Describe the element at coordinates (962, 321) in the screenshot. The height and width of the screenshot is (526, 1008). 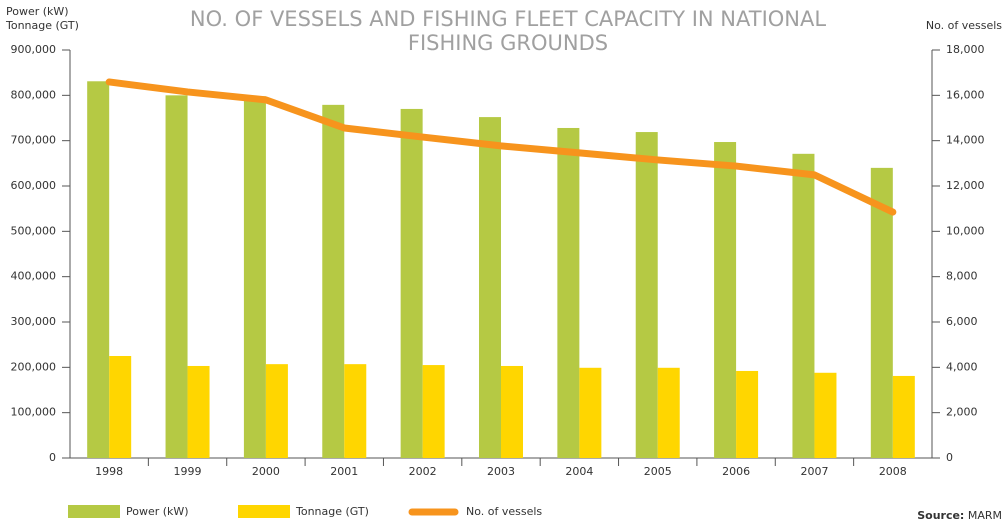
I see `y2-tick-label: 6,000` at that location.